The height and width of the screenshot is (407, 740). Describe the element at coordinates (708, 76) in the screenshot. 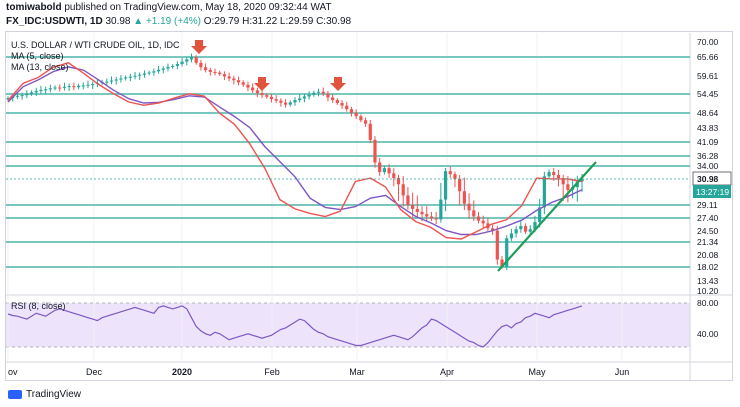

I see `price-tick-label: 59.61` at that location.